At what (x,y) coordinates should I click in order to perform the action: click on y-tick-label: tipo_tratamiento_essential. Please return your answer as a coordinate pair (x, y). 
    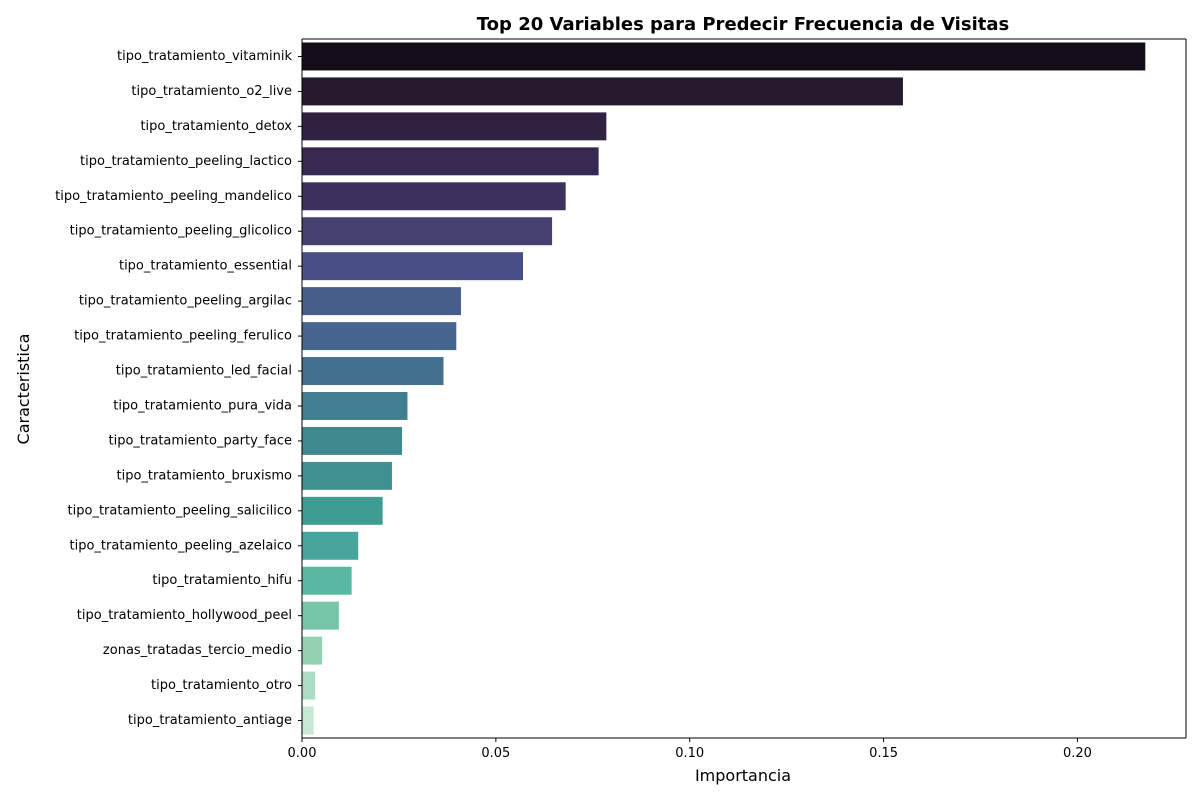
    Looking at the image, I should click on (205, 266).